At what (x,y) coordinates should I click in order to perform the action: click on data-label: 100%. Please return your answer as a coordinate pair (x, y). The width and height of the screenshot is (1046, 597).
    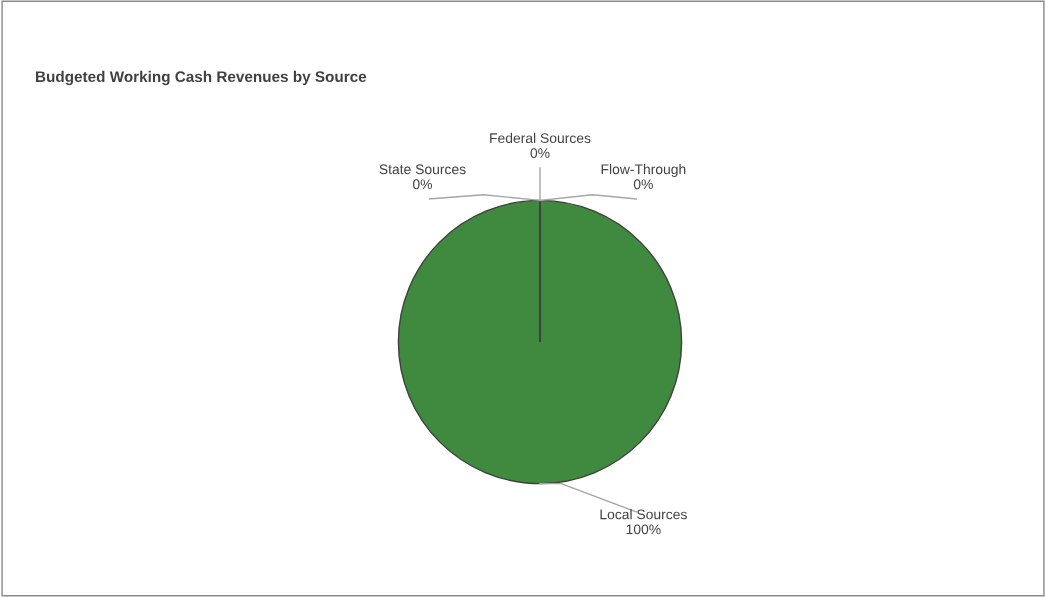
    Looking at the image, I should click on (643, 529).